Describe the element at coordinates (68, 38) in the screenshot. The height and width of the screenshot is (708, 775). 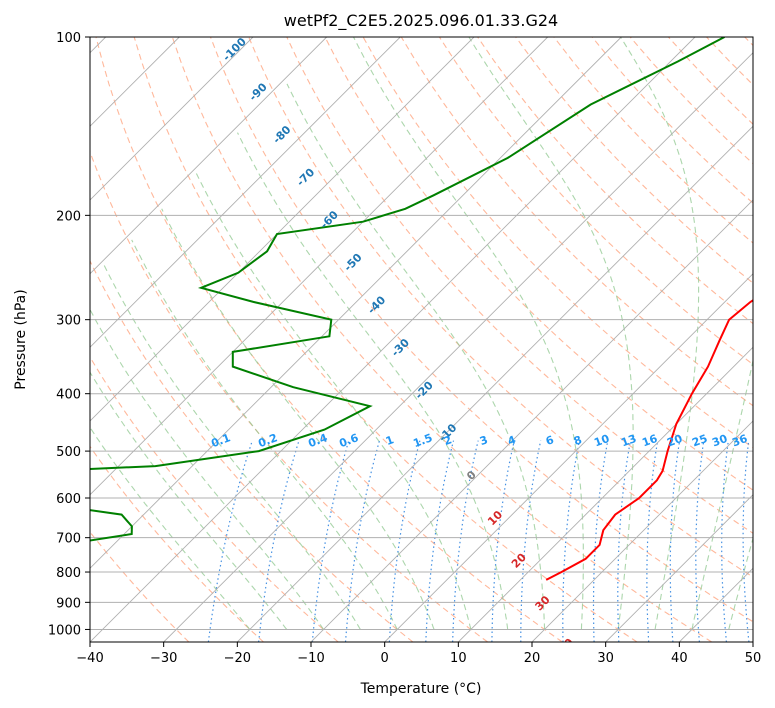
I see `y-tick-label: 100` at that location.